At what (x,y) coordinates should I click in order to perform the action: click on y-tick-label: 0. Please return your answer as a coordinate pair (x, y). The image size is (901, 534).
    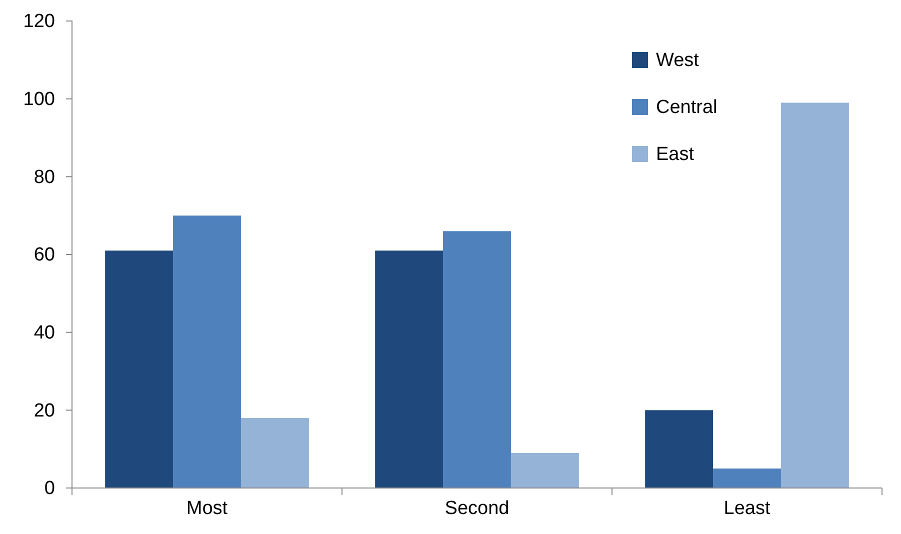
    Looking at the image, I should click on (49, 489).